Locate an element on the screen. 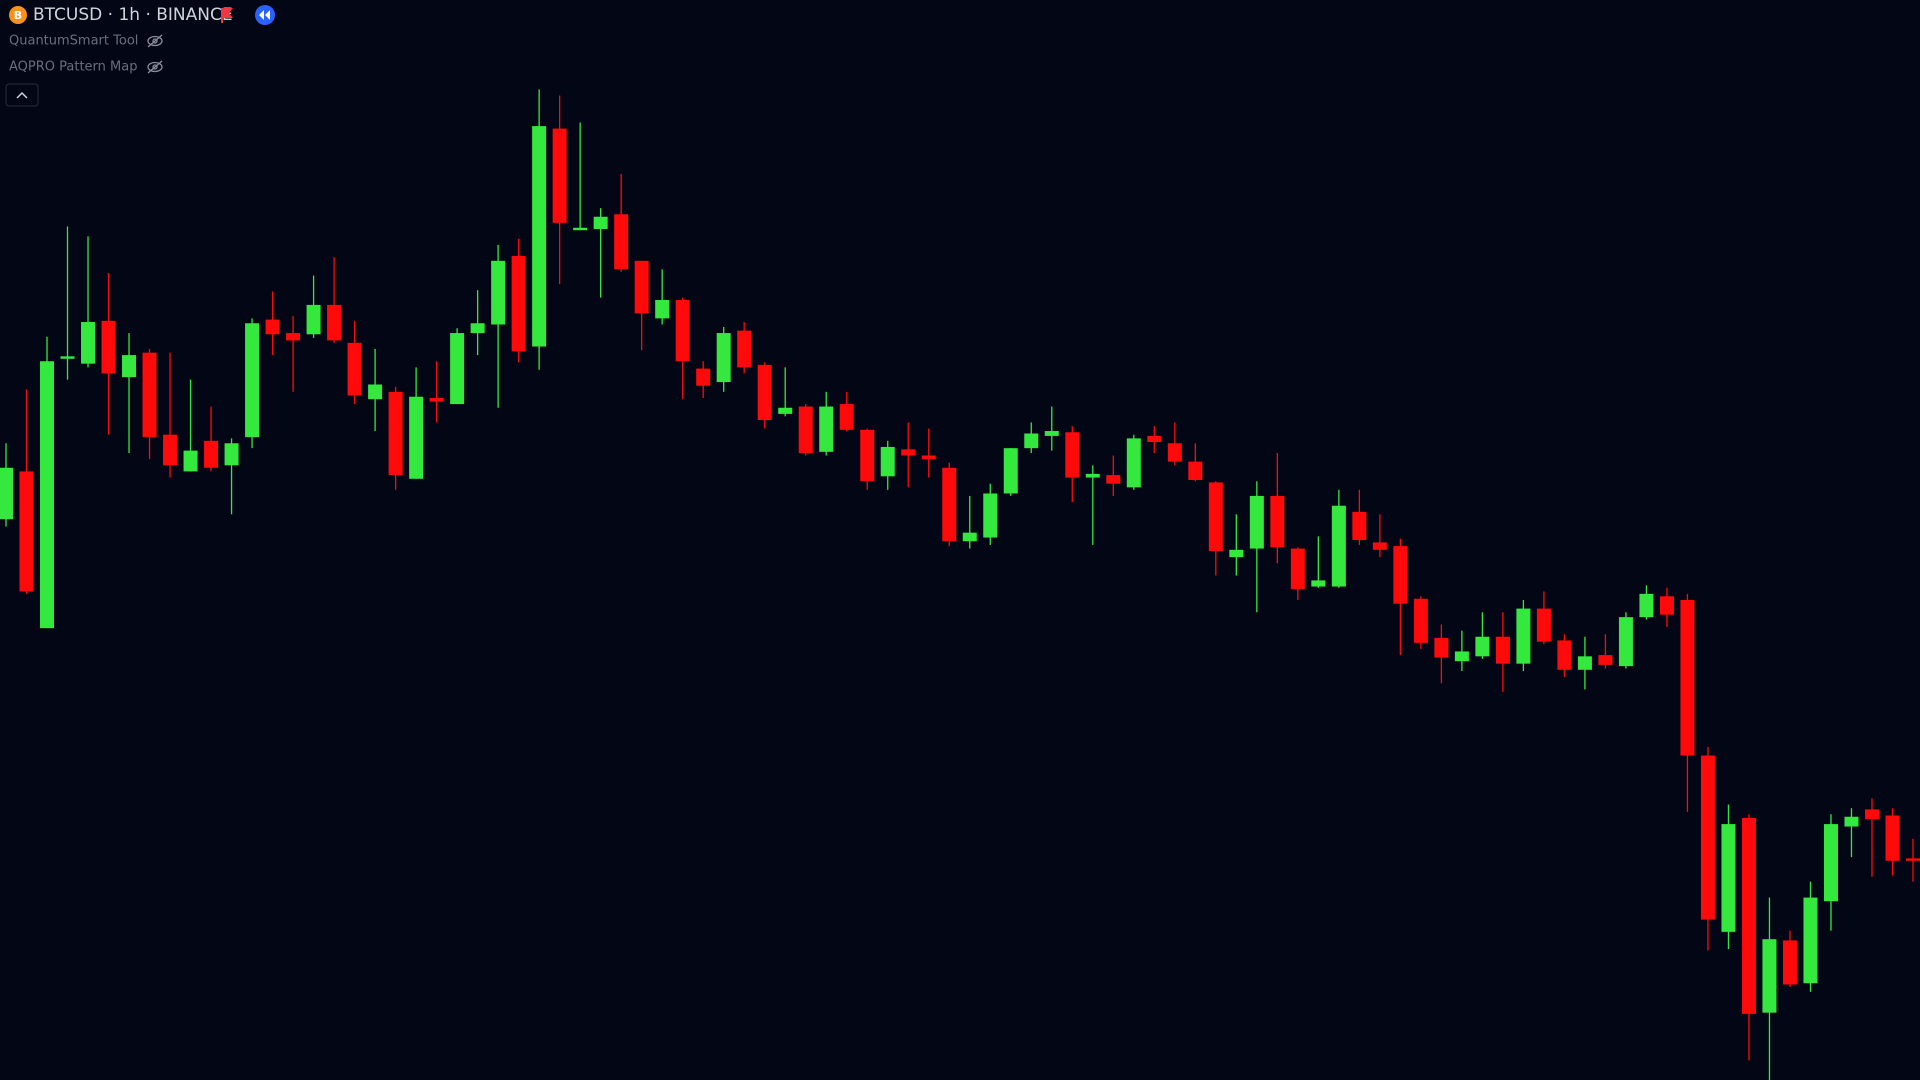  coin-icon is located at coordinates (18, 15).